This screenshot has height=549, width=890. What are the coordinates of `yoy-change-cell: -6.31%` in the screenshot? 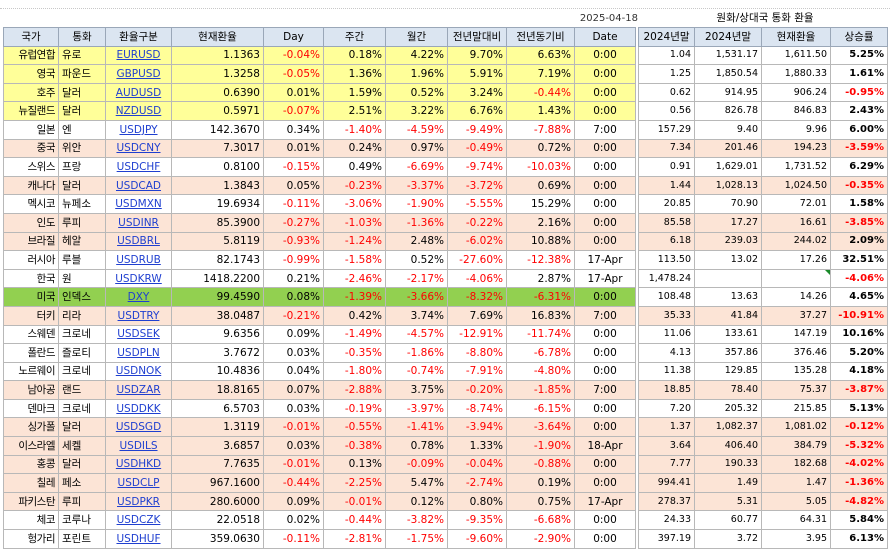 It's located at (540, 297).